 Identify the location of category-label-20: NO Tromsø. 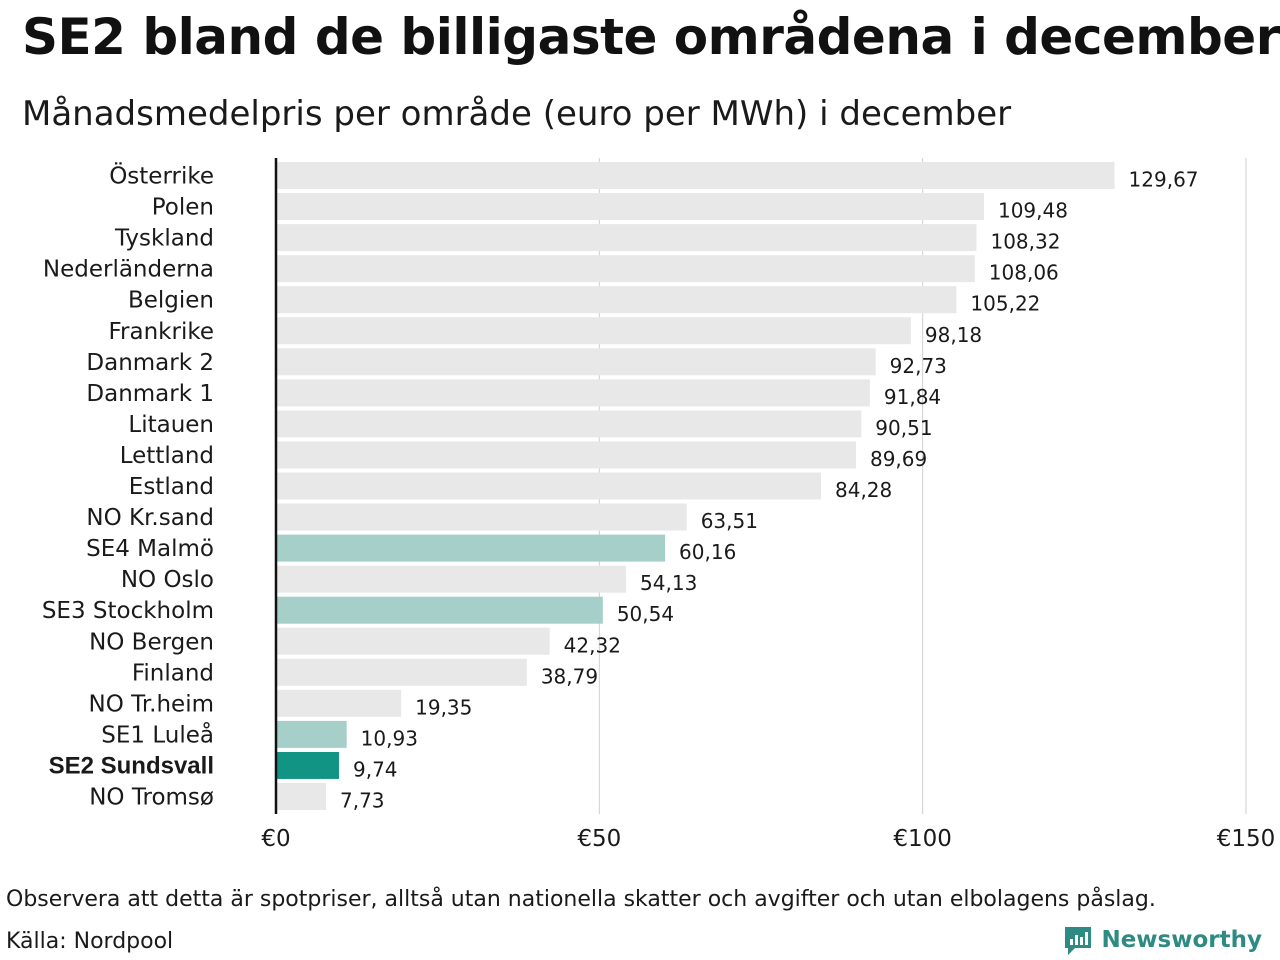
(151, 798).